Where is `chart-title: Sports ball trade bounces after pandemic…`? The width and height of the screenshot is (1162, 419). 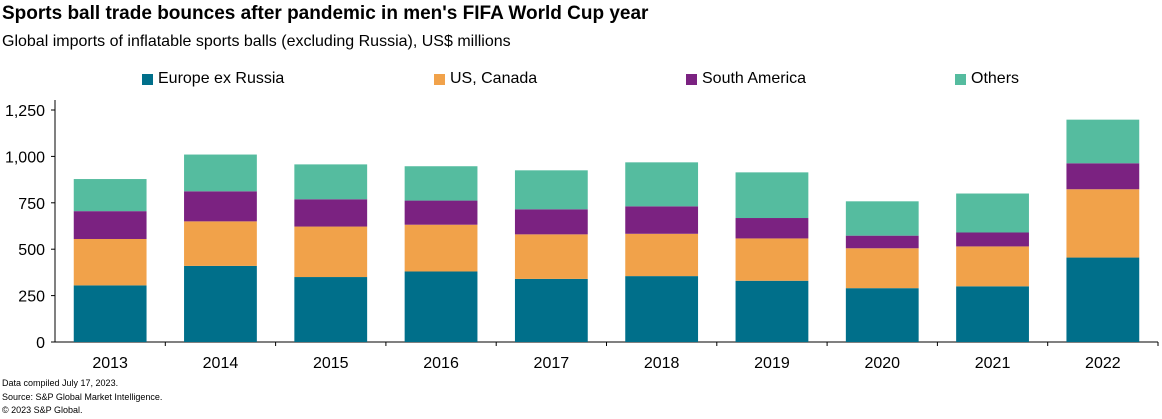
chart-title: Sports ball trade bounces after pandemic… is located at coordinates (325, 13).